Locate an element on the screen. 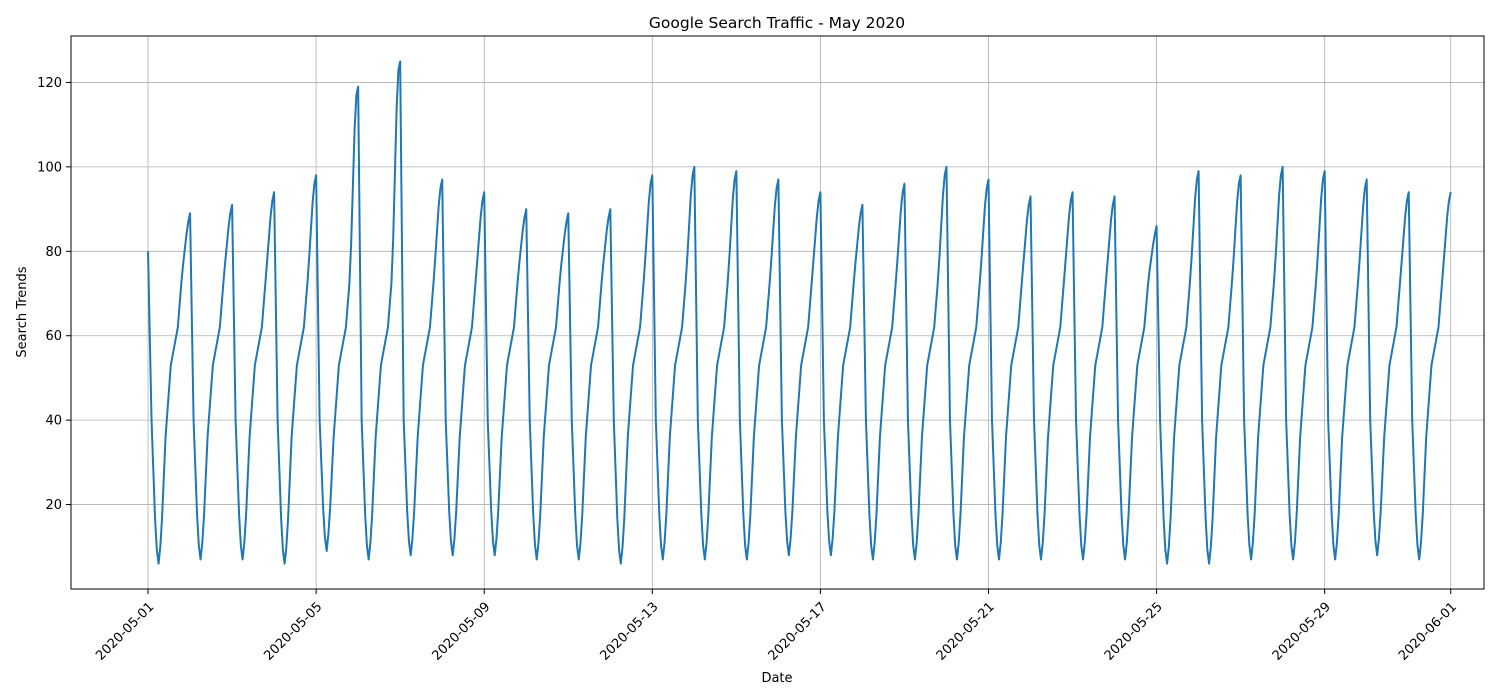  x-tick-label: 2020-05-21 is located at coordinates (966, 632).